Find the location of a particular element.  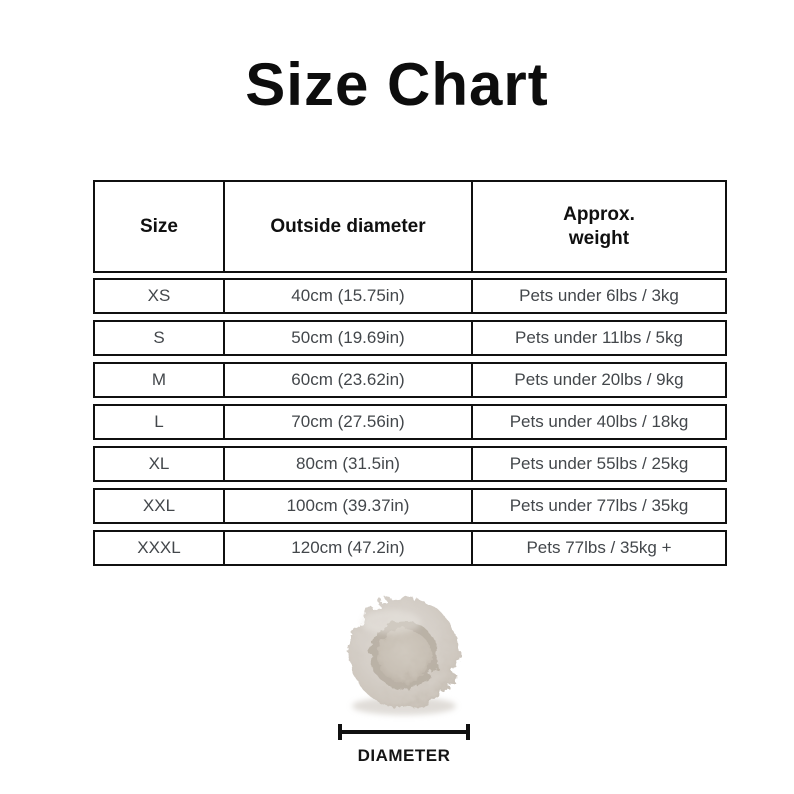

table-row: XL 80cm (31.5in) Pets under 55lbs / 25kg is located at coordinates (410, 464).